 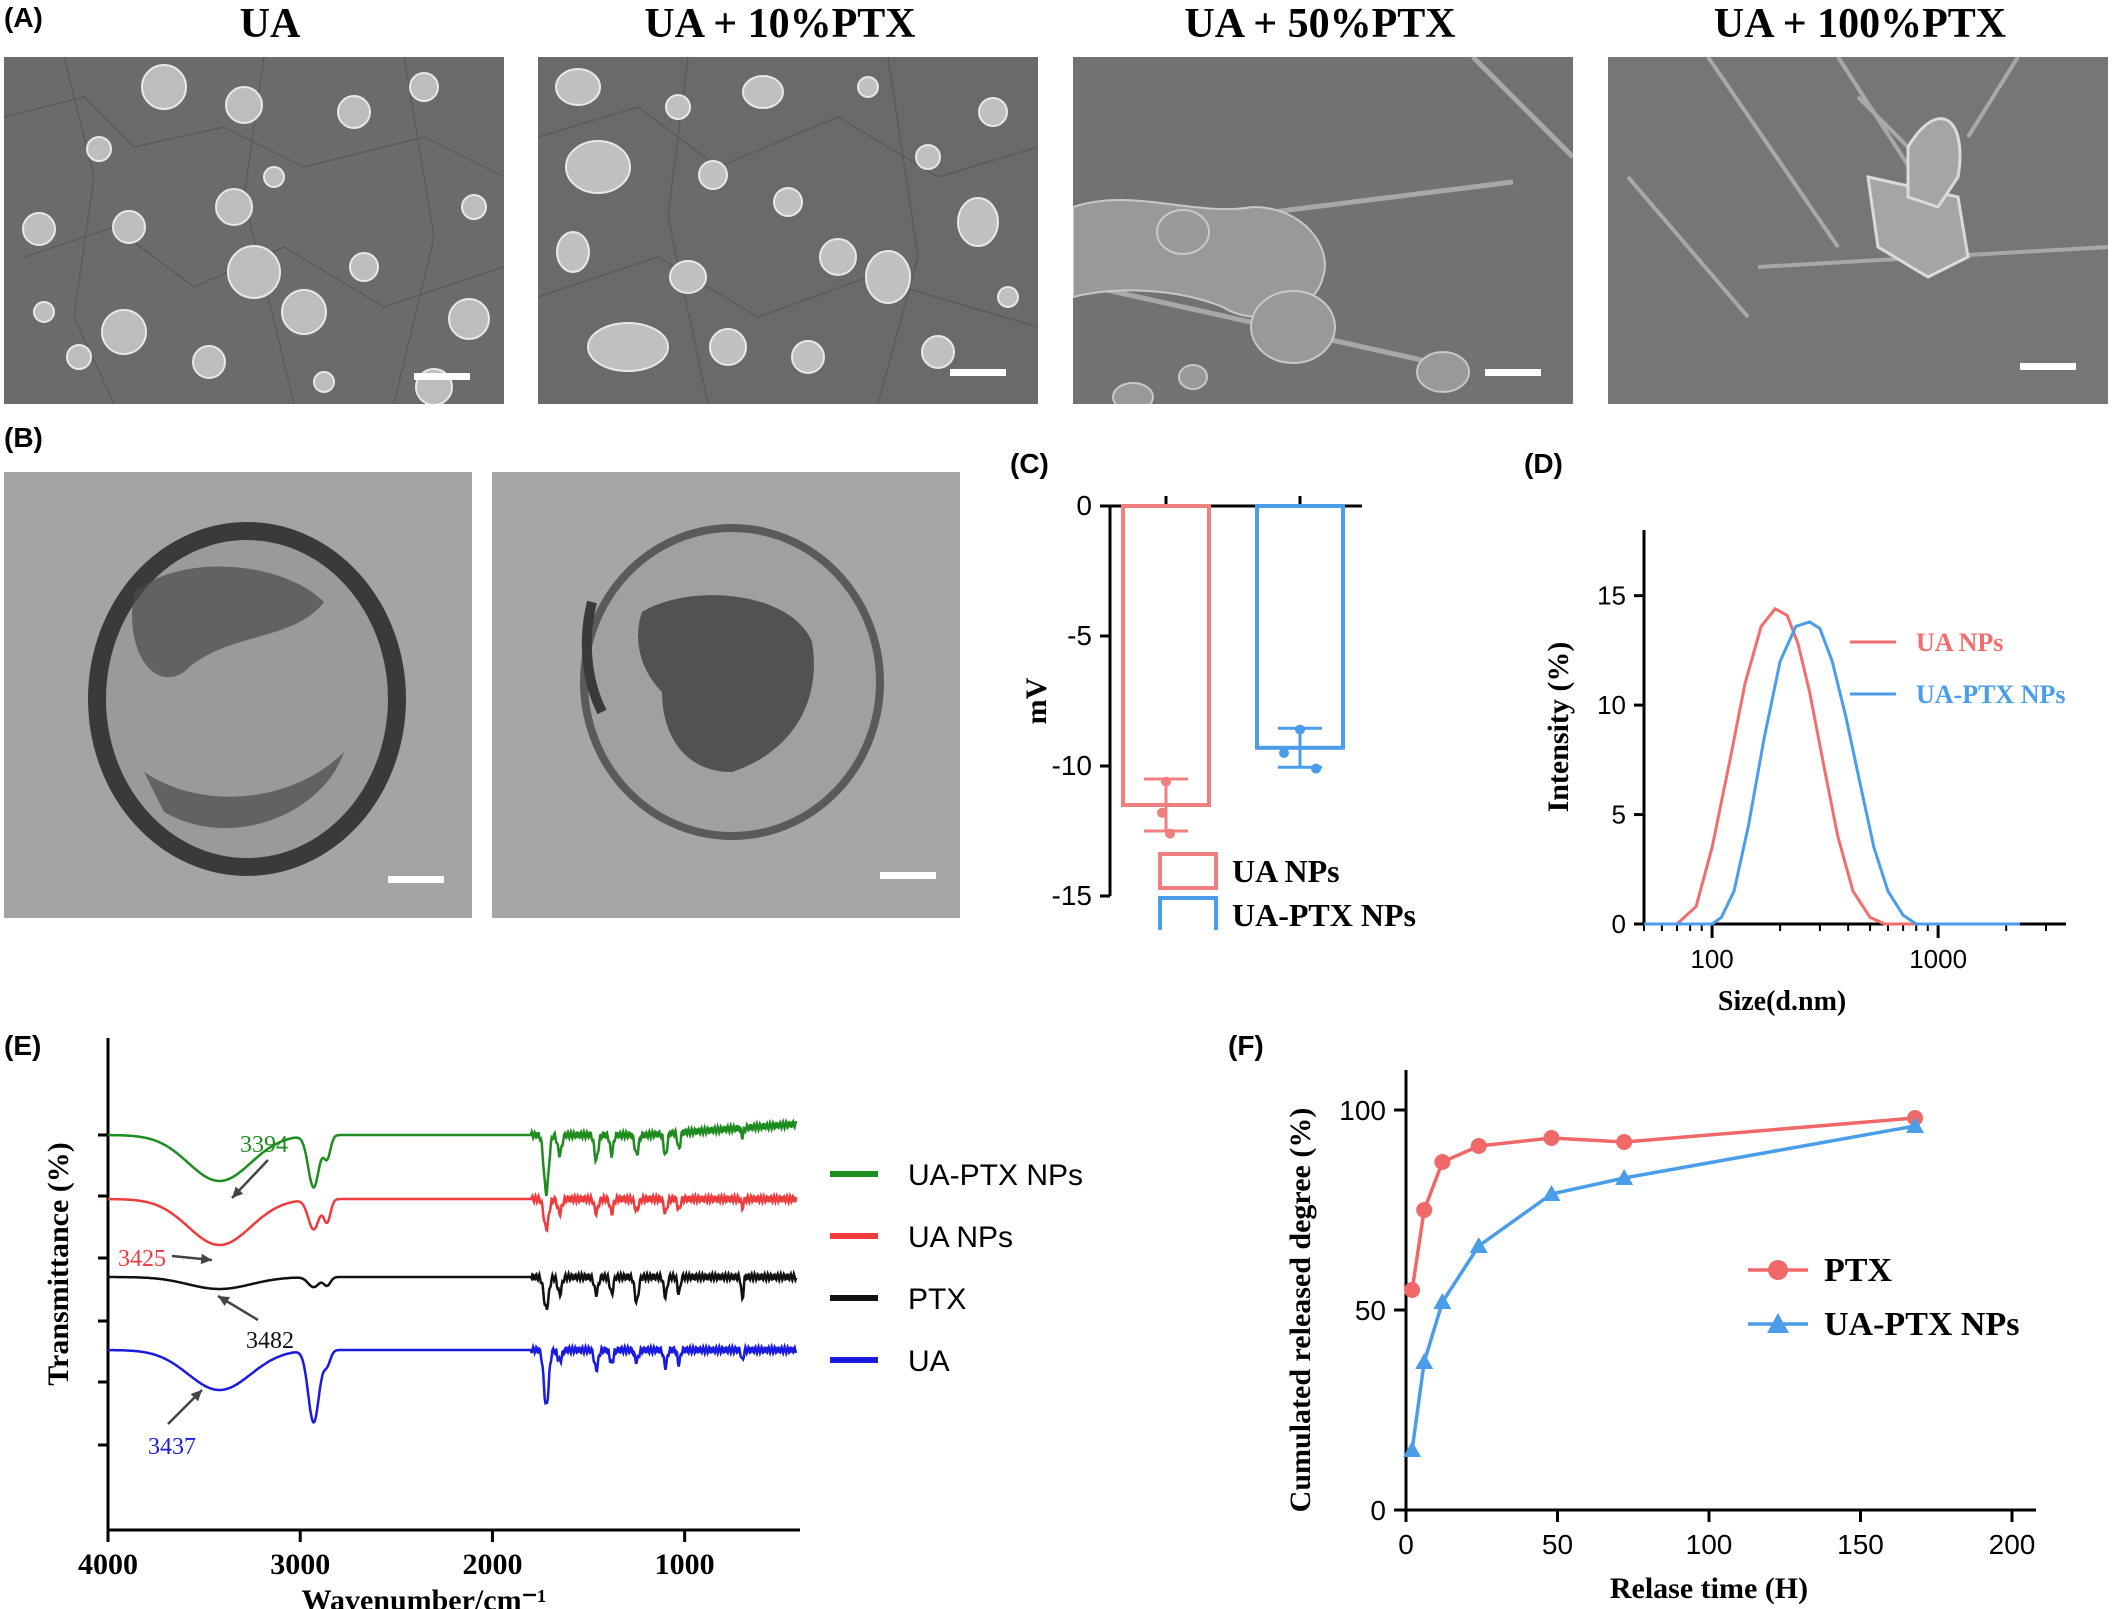 I want to click on d-y-tick-label: 0, so click(x=1619, y=924).